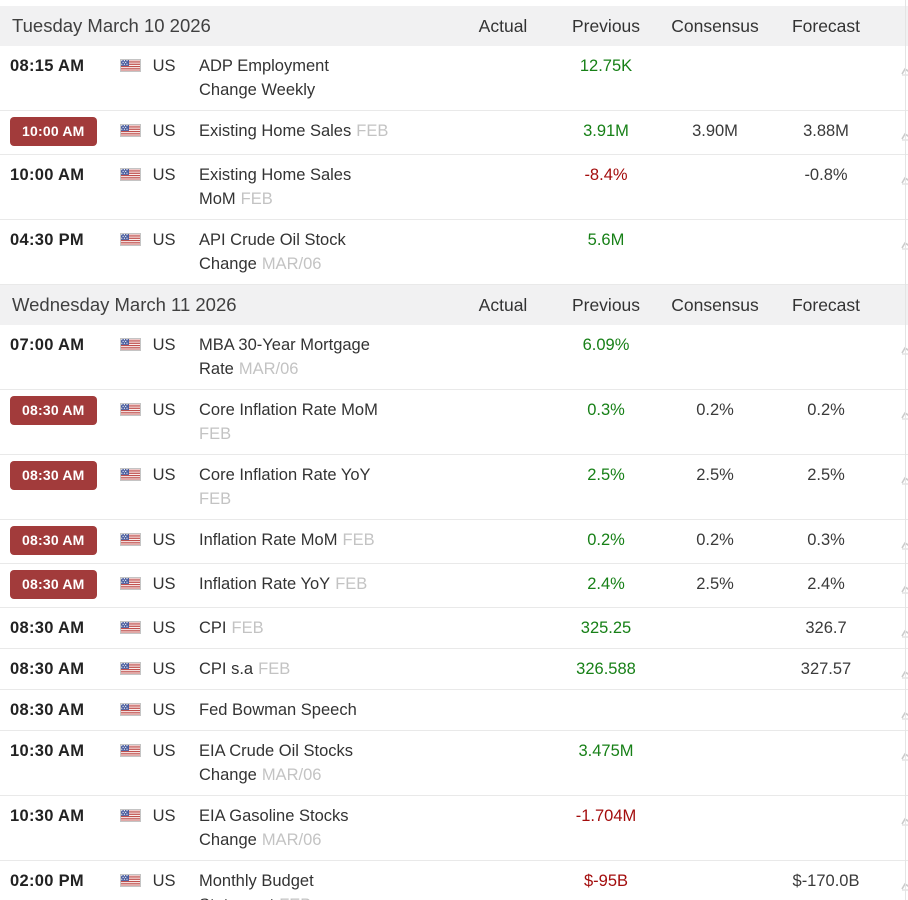 This screenshot has width=908, height=900. What do you see at coordinates (256, 881) in the screenshot?
I see `event-name: Monthly Budget` at bounding box center [256, 881].